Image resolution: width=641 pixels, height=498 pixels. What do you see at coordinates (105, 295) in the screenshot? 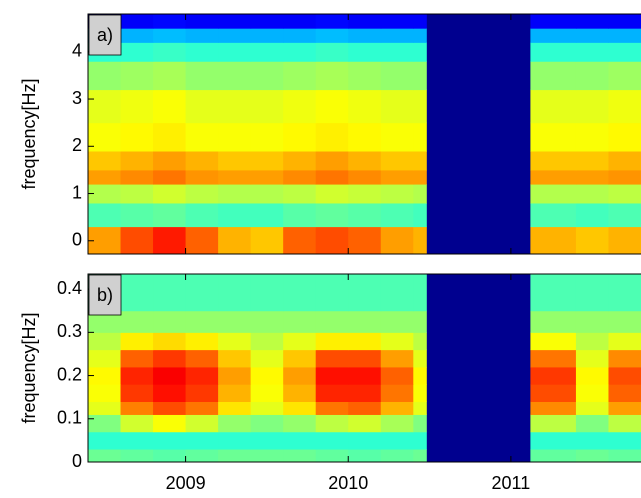
I see `panel-label: b)` at bounding box center [105, 295].